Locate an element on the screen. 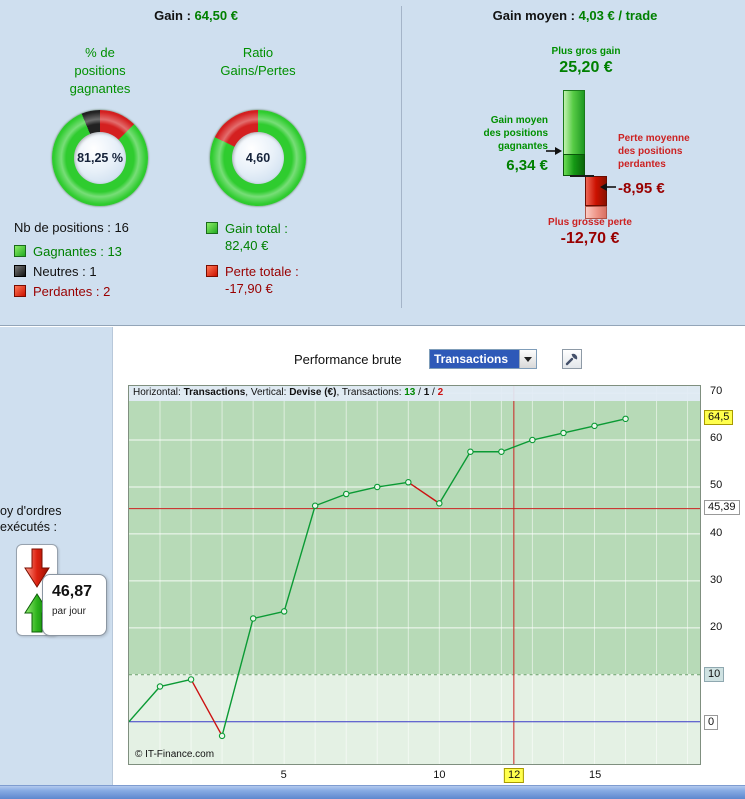 The width and height of the screenshot is (745, 799). biggest-gain-label: Plus gros gain is located at coordinates (586, 51).